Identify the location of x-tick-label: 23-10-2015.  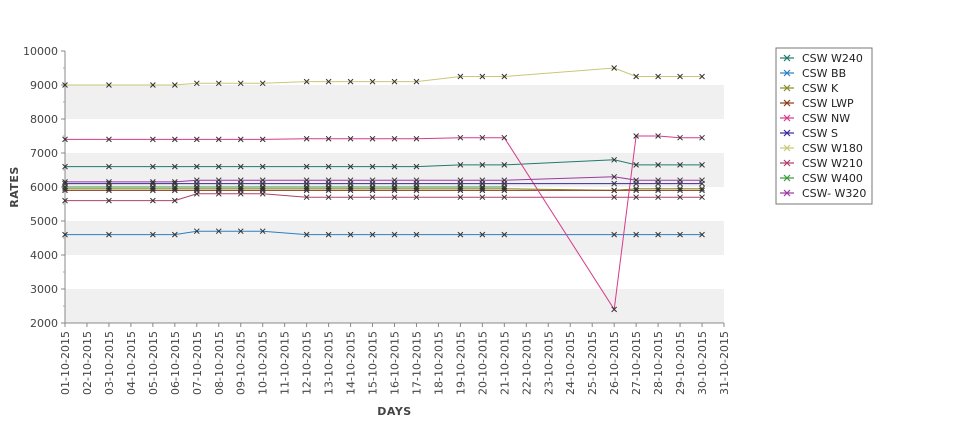
(548, 363).